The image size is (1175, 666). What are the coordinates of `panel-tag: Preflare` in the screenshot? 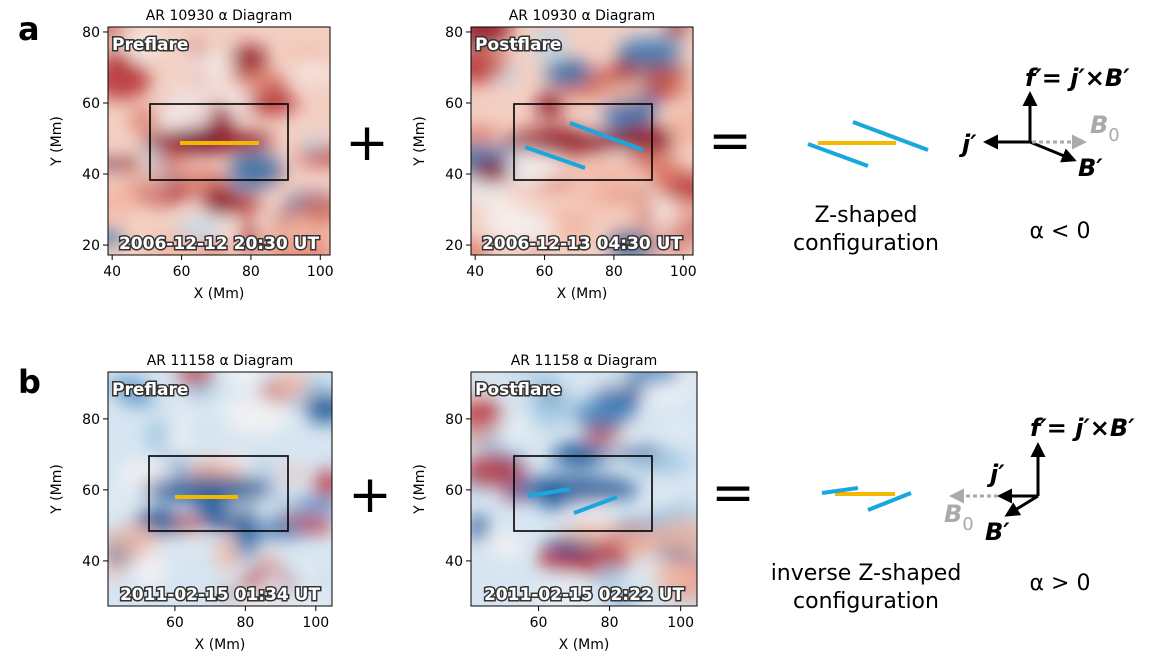 It's located at (150, 45).